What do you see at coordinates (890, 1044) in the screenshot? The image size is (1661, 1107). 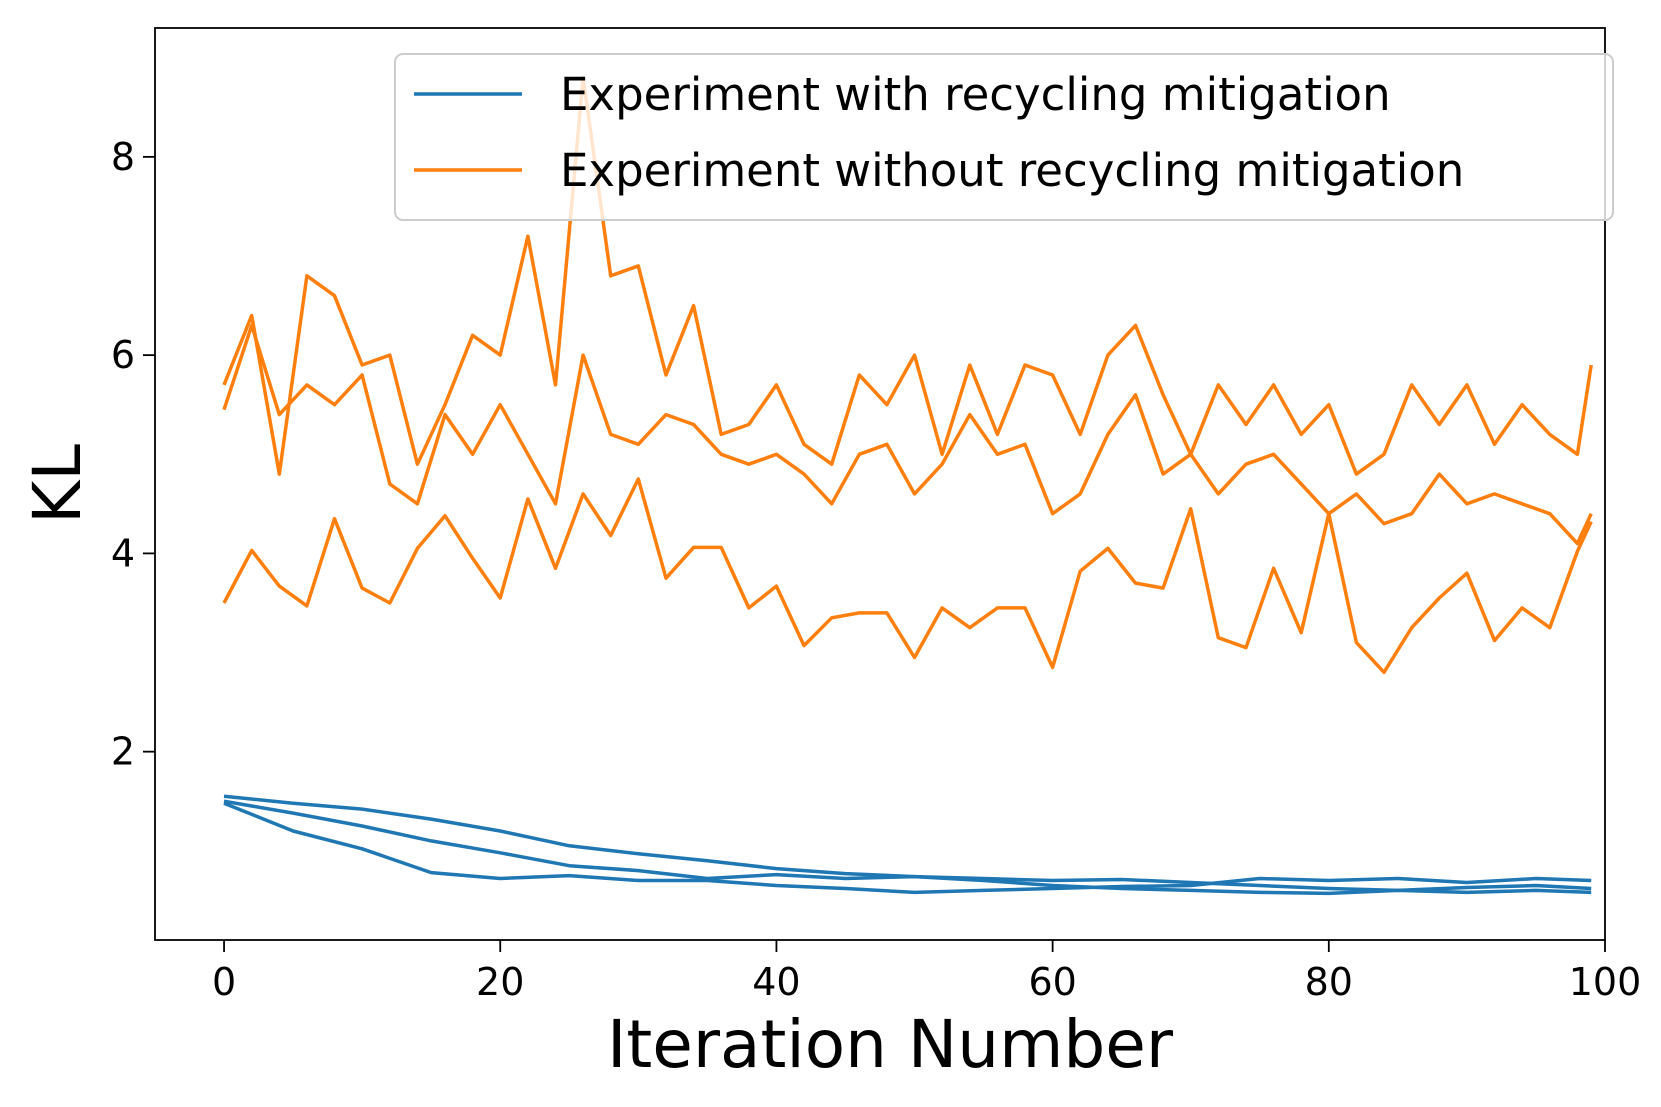 I see `x-axis-title: Iteration Number` at bounding box center [890, 1044].